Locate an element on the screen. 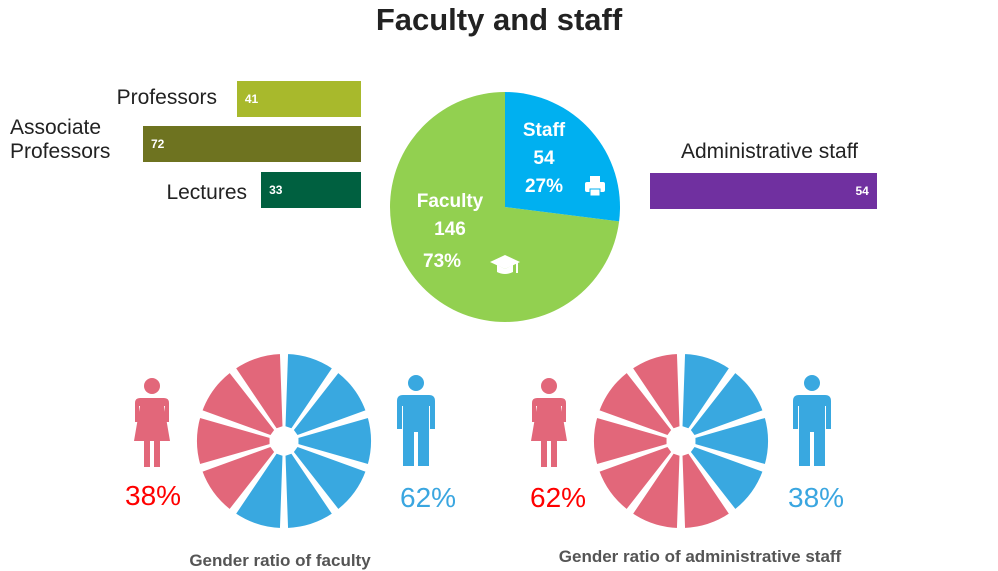 The image size is (998, 571). bar-label-associate-professors: Associate Professors is located at coordinates (68, 140).